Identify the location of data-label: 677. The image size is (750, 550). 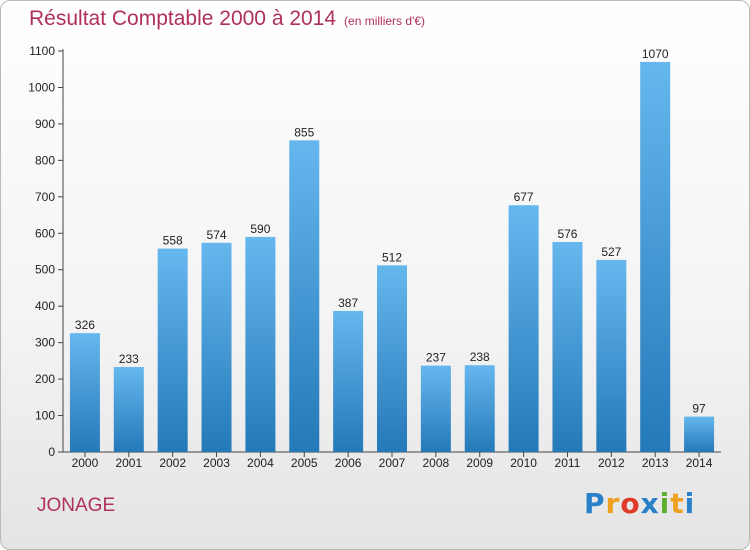
(524, 197).